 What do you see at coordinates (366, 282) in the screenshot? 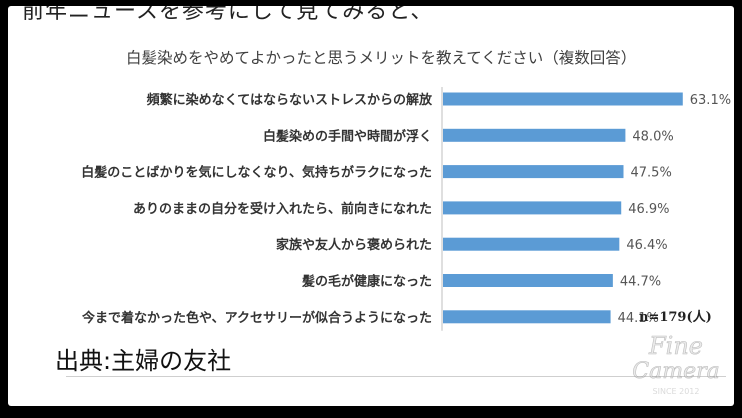
I see `category-label: 髪の毛が健康になった` at bounding box center [366, 282].